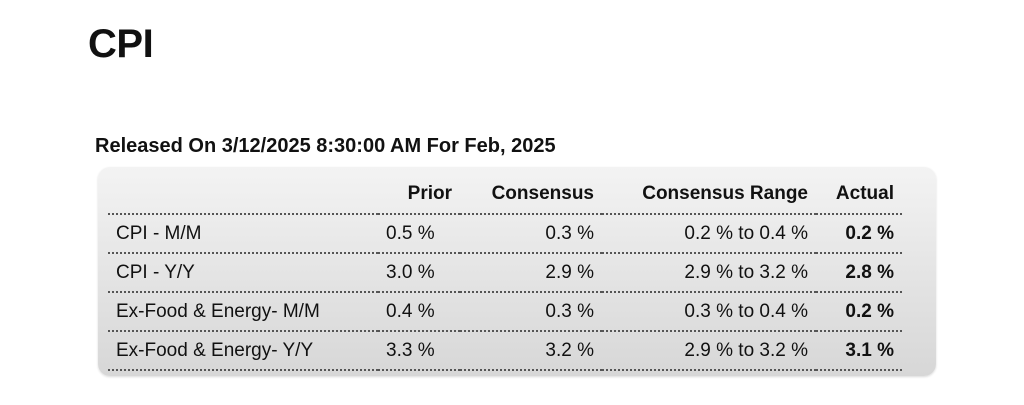  What do you see at coordinates (419, 351) in the screenshot?
I see `row-prior: 3.3 %` at bounding box center [419, 351].